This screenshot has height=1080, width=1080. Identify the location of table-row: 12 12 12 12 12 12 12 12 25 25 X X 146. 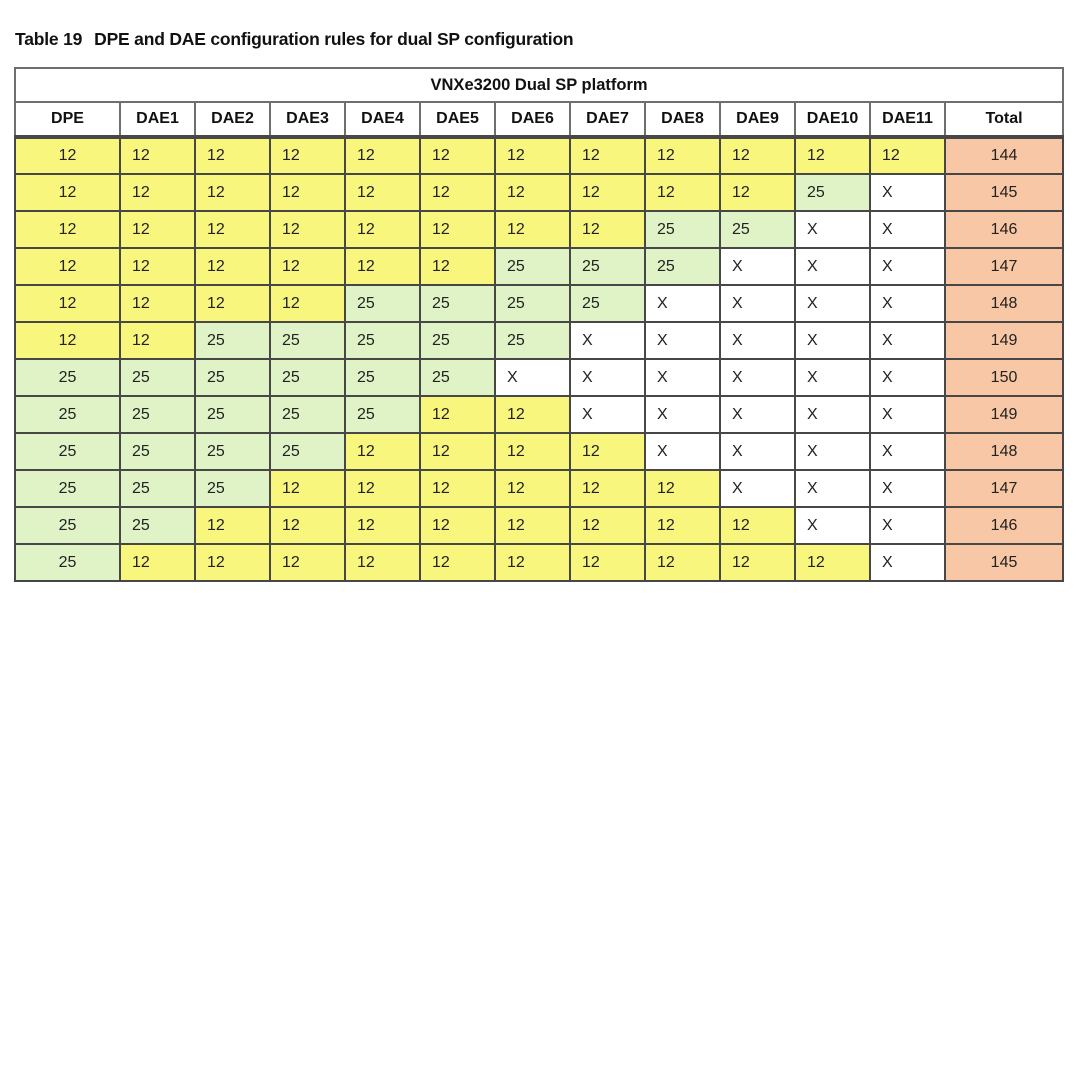
(539, 229).